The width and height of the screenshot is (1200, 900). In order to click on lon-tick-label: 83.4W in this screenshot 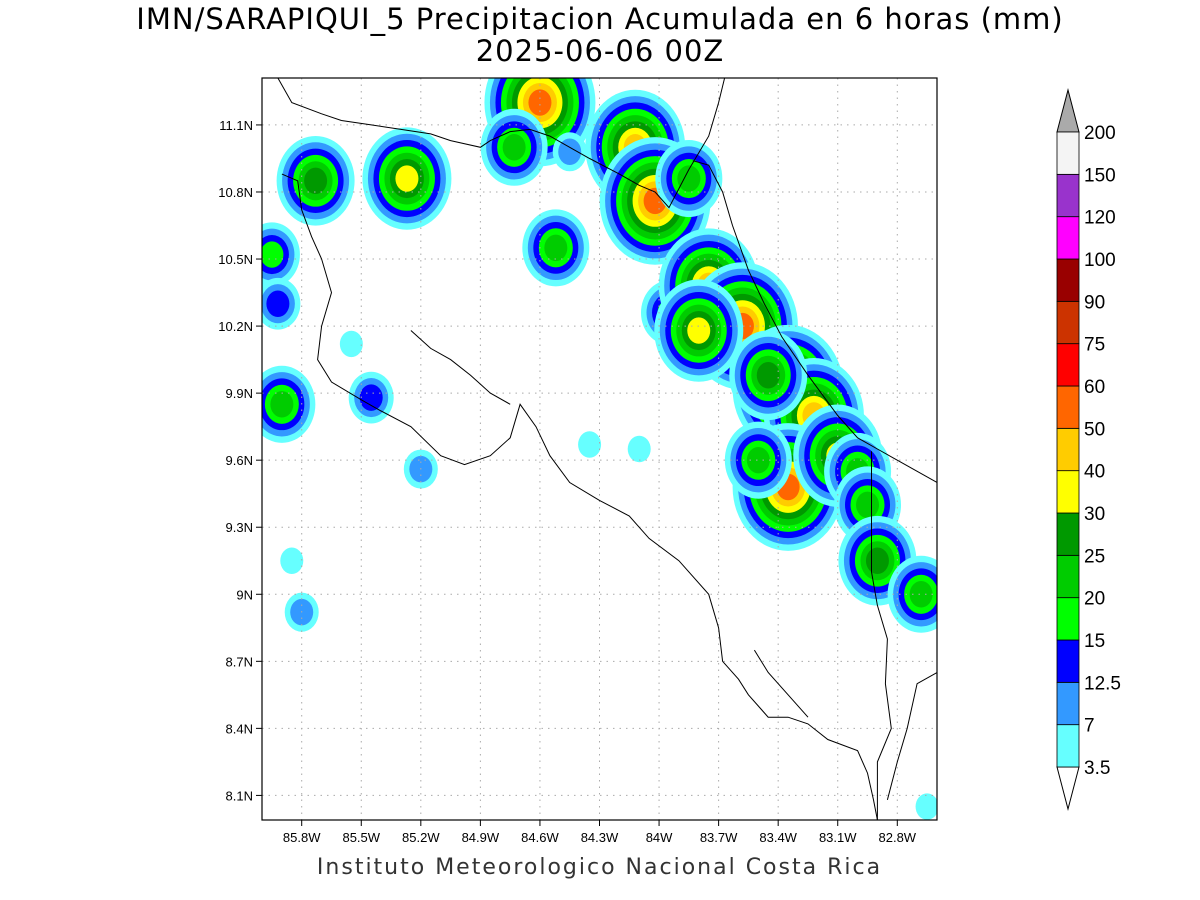, I will do `click(778, 837)`.